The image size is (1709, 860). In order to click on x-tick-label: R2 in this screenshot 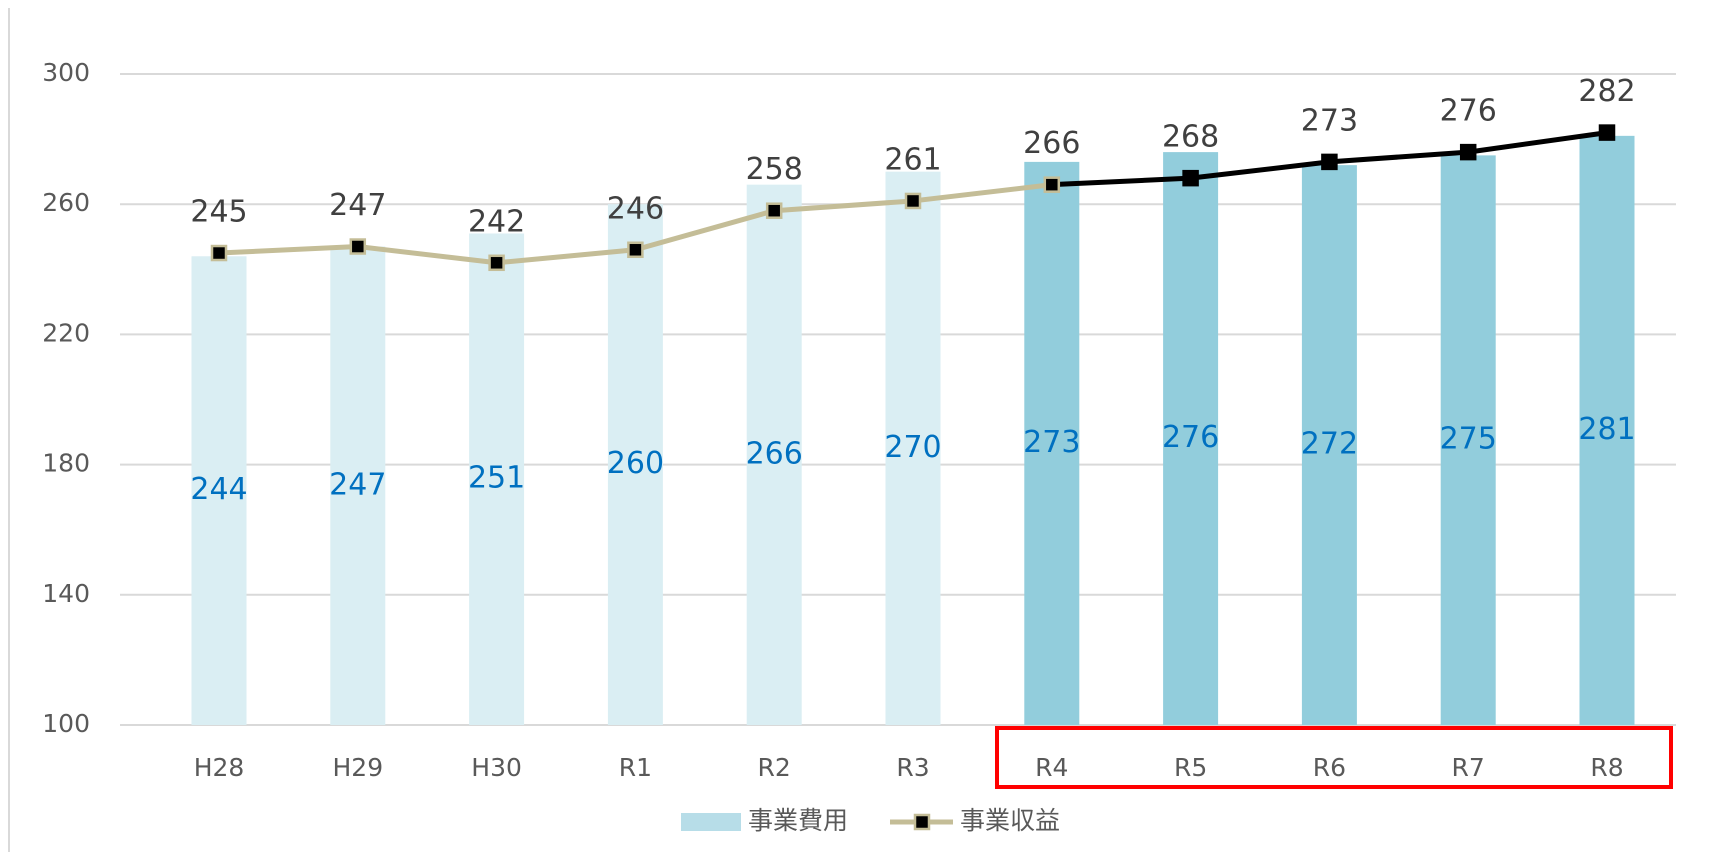, I will do `click(774, 767)`.